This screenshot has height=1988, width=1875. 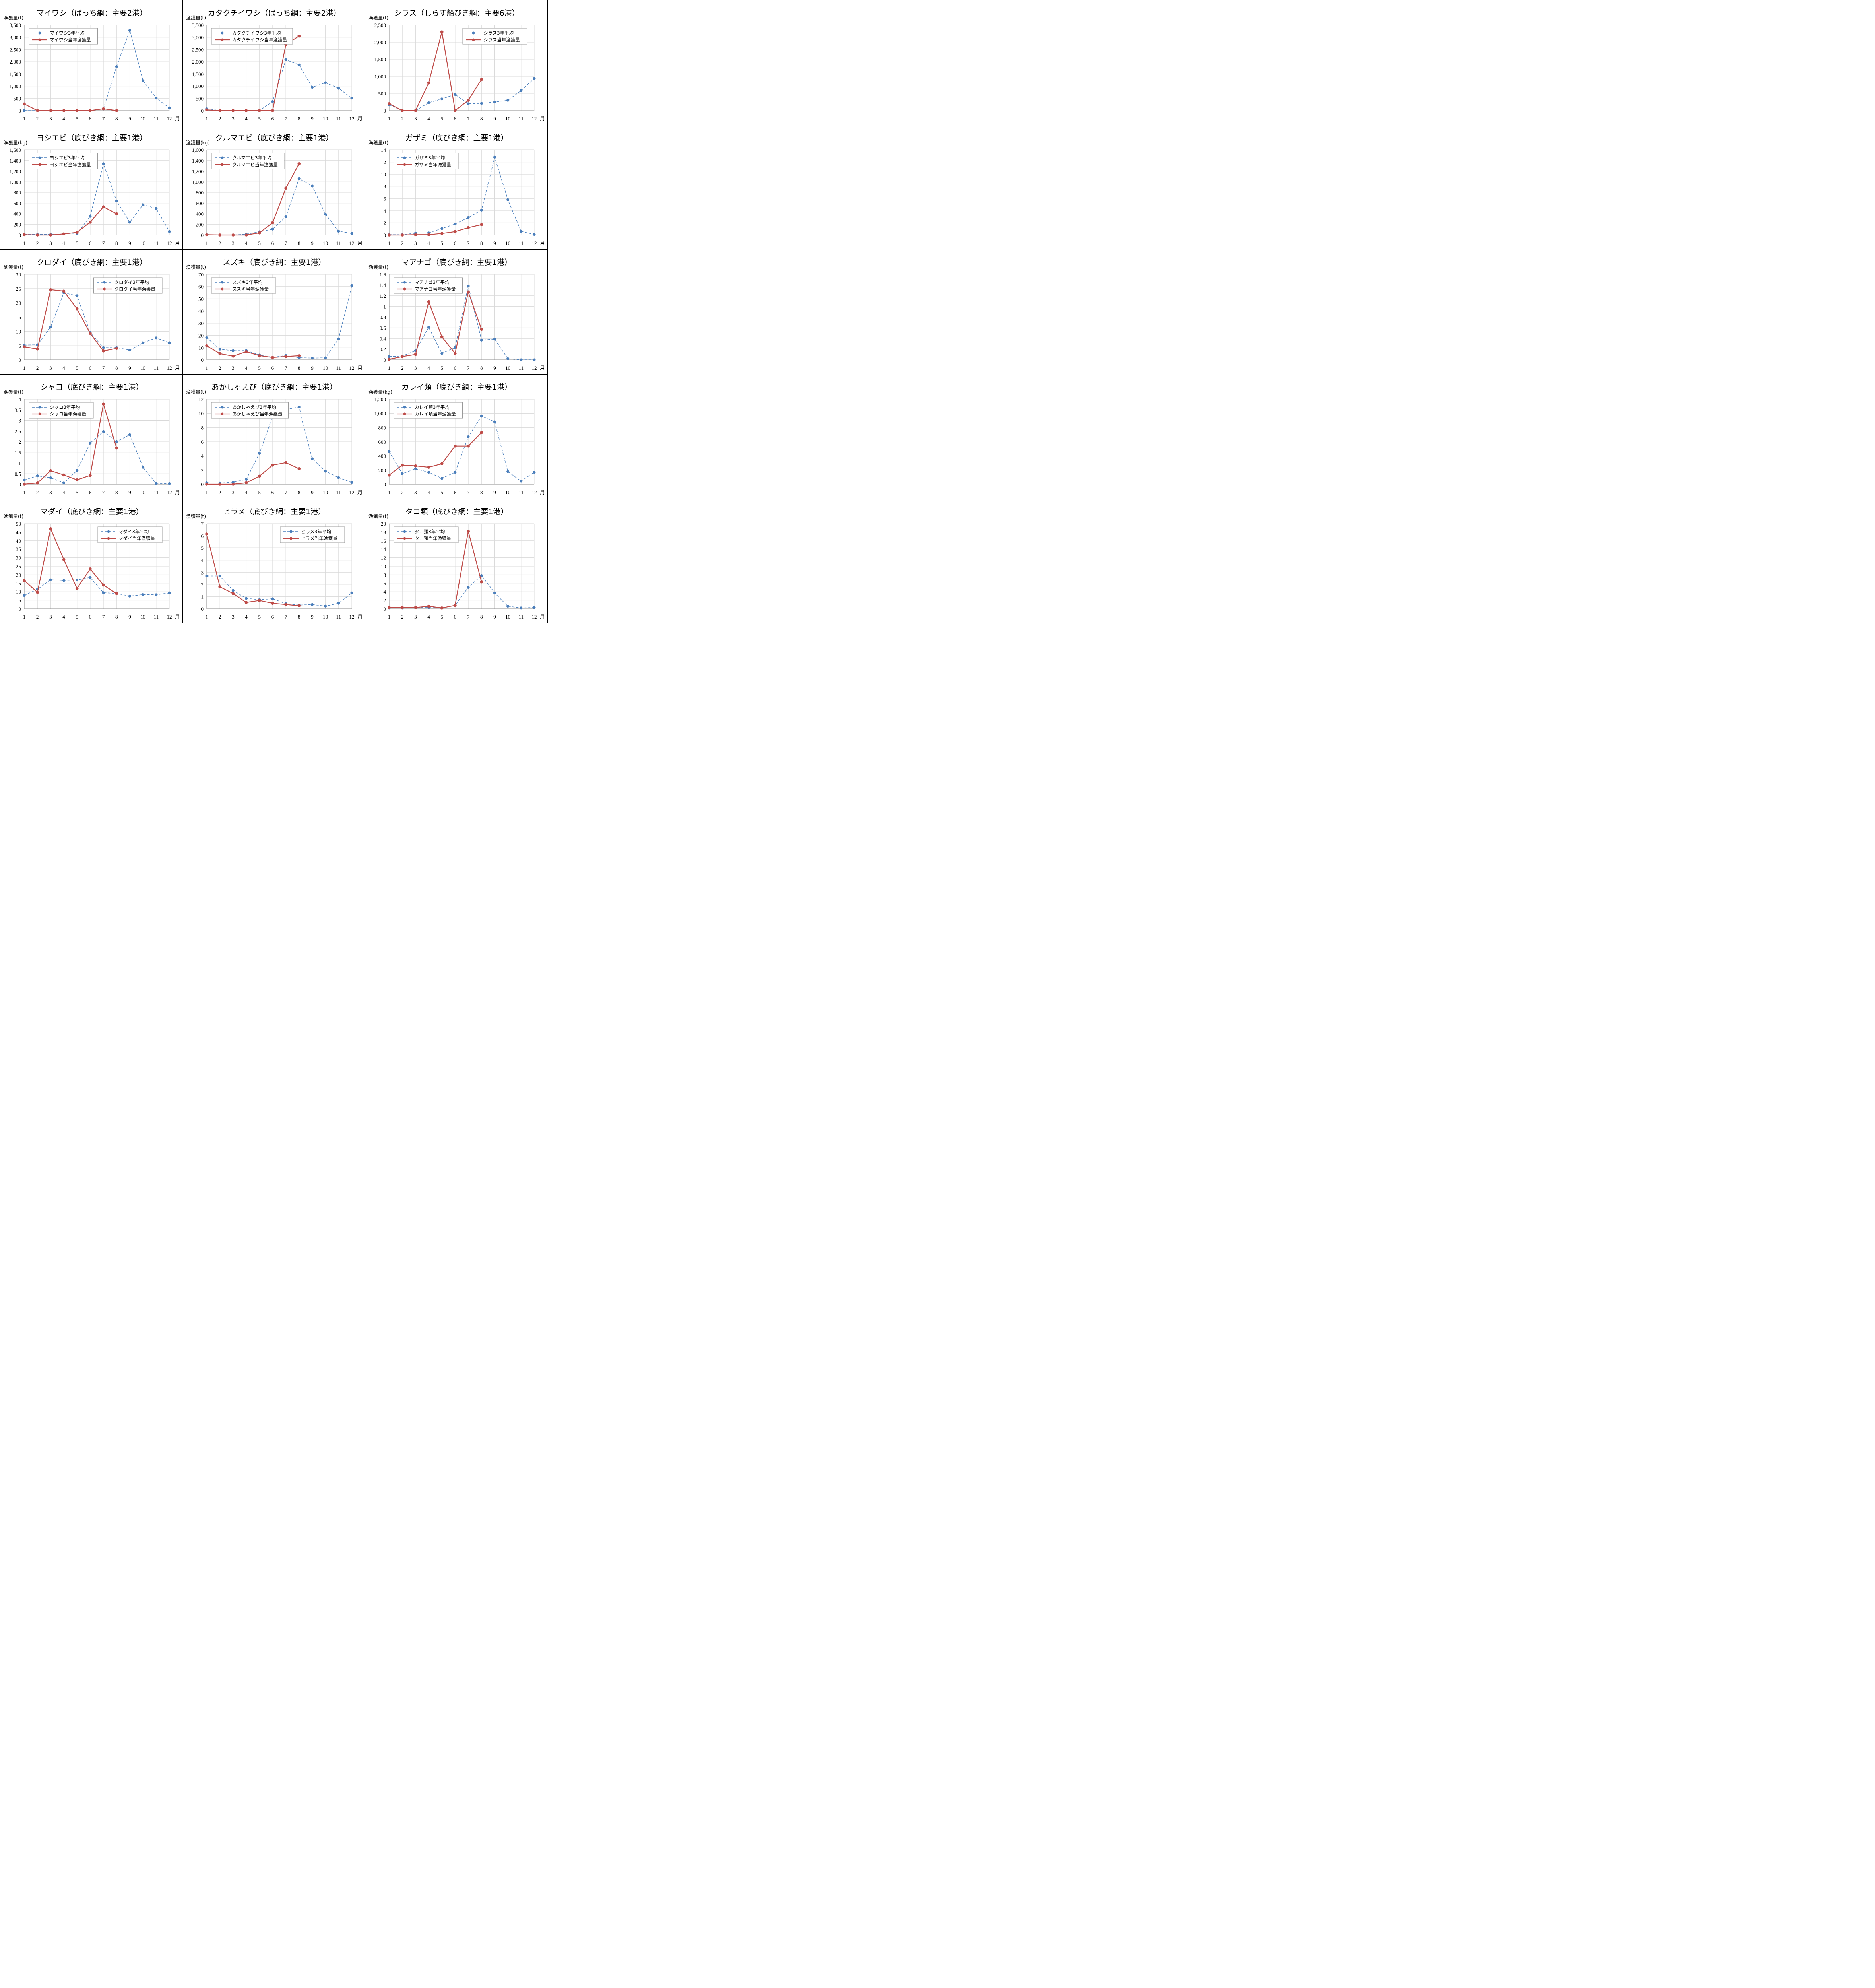 What do you see at coordinates (201, 414) in the screenshot?
I see `y-tick-label: 10` at bounding box center [201, 414].